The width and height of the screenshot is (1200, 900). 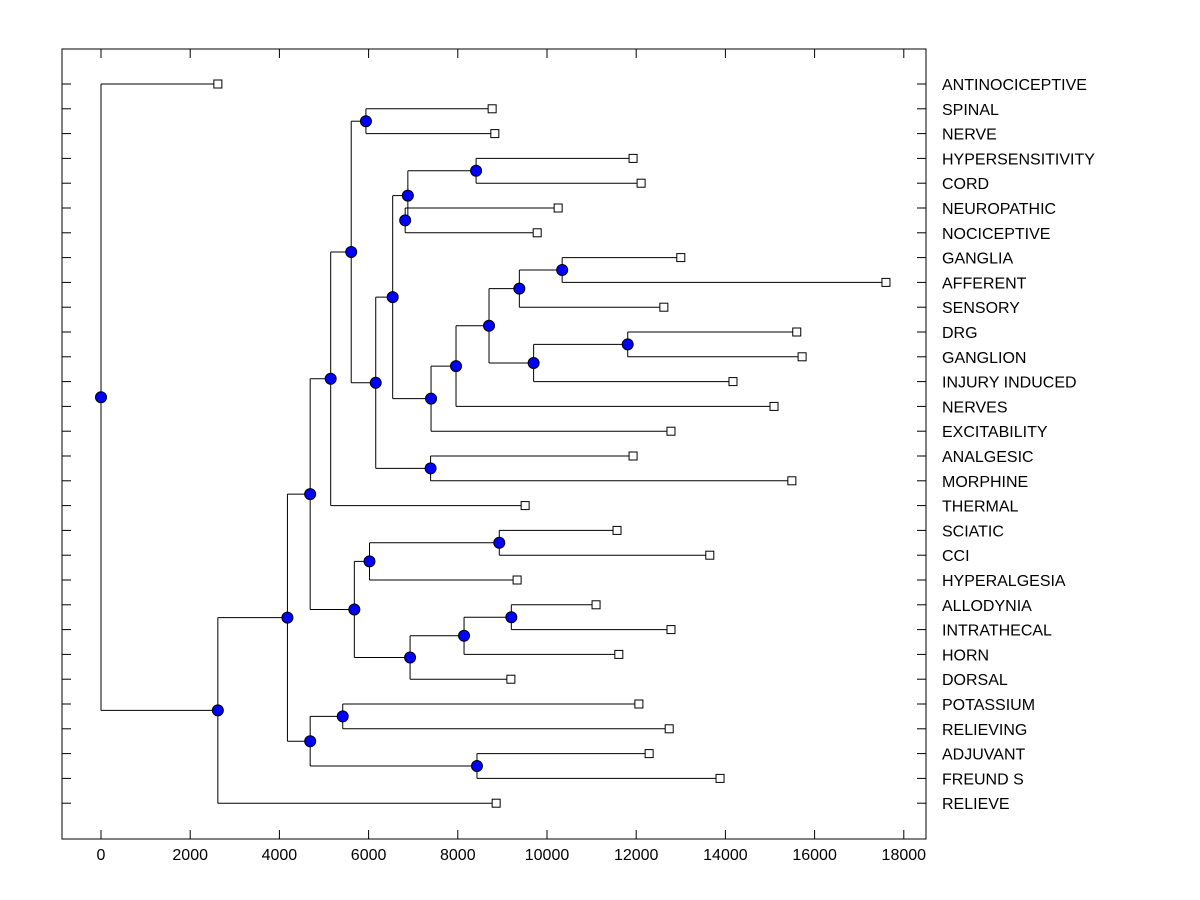 What do you see at coordinates (984, 283) in the screenshot?
I see `leaf-label: AFFERENT` at bounding box center [984, 283].